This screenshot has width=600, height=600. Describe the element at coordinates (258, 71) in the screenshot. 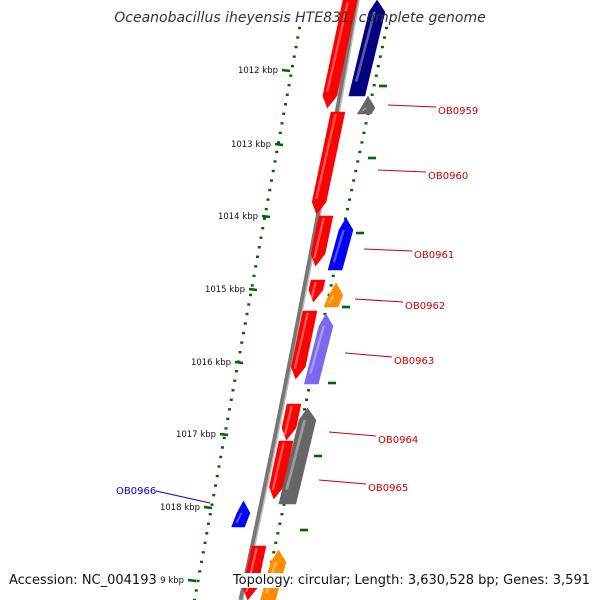

I see `tick-label: 1012 kbp` at that location.